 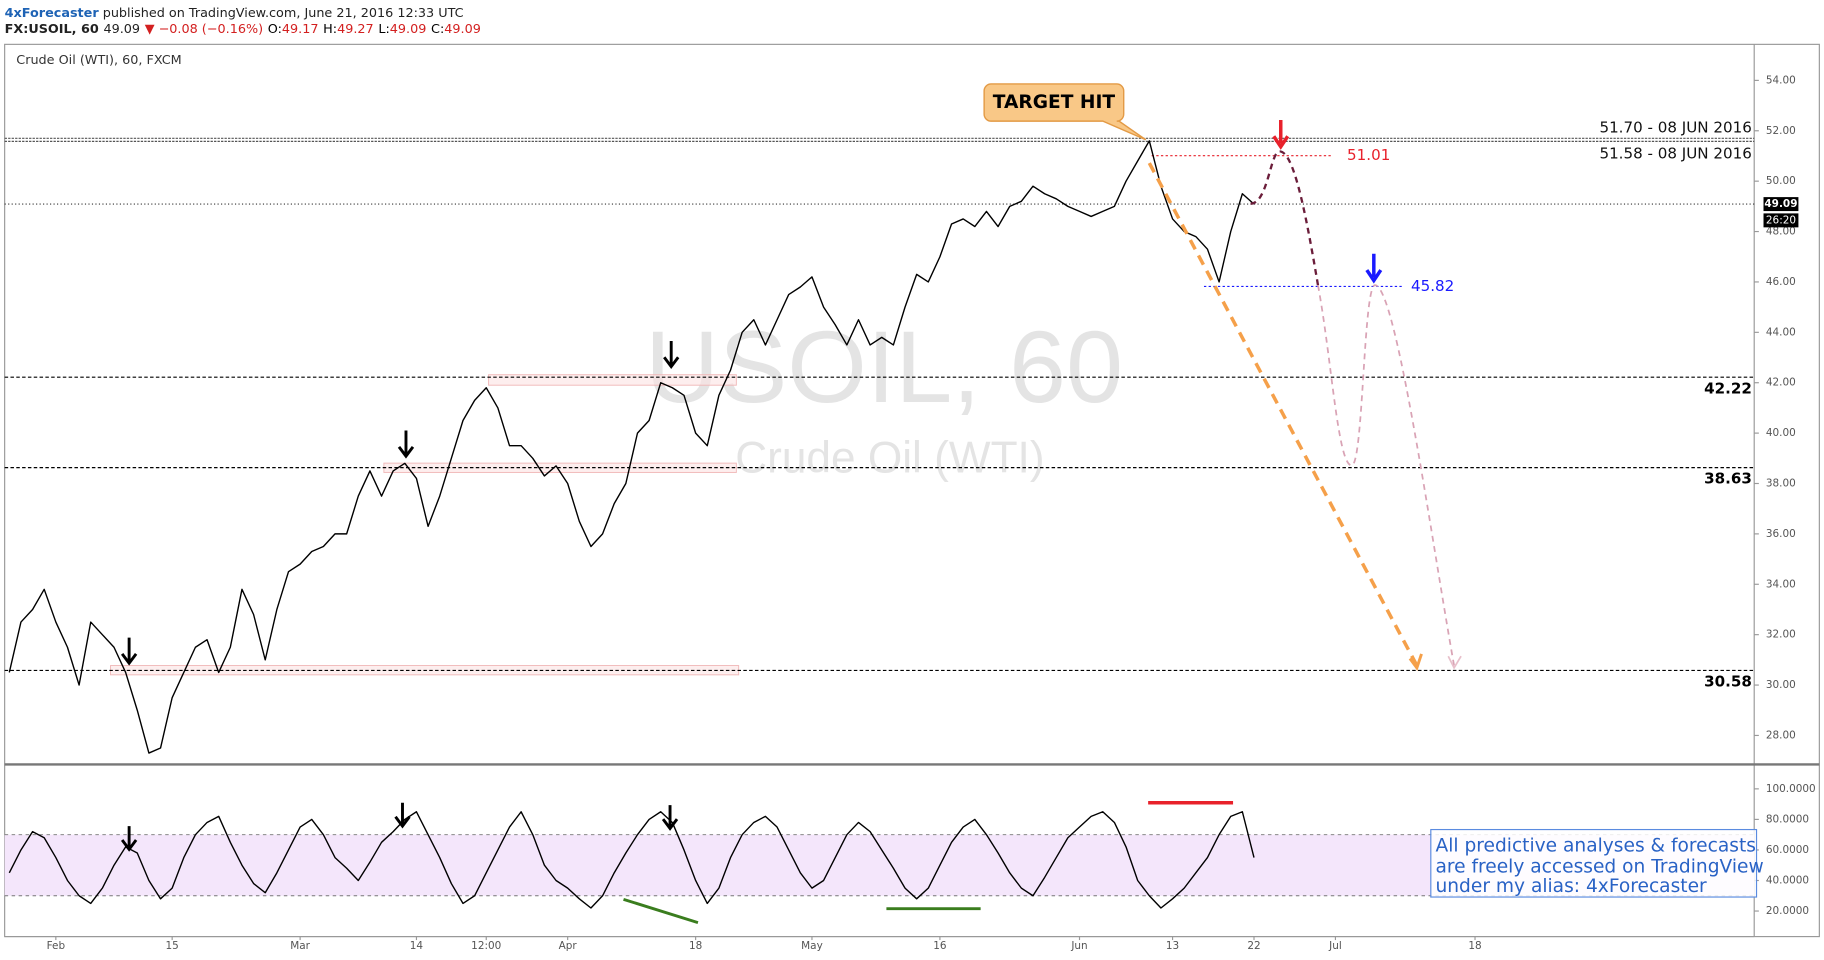 I want to click on price-line, so click(x=631, y=860).